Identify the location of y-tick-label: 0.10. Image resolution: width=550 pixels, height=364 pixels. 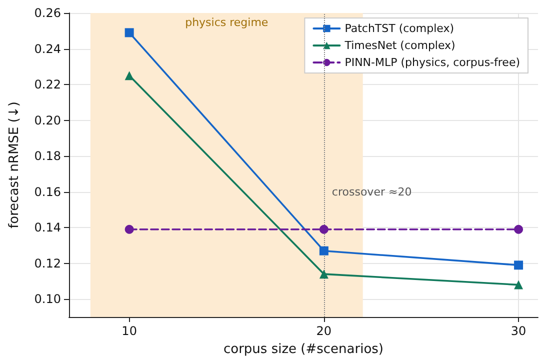
(47, 299).